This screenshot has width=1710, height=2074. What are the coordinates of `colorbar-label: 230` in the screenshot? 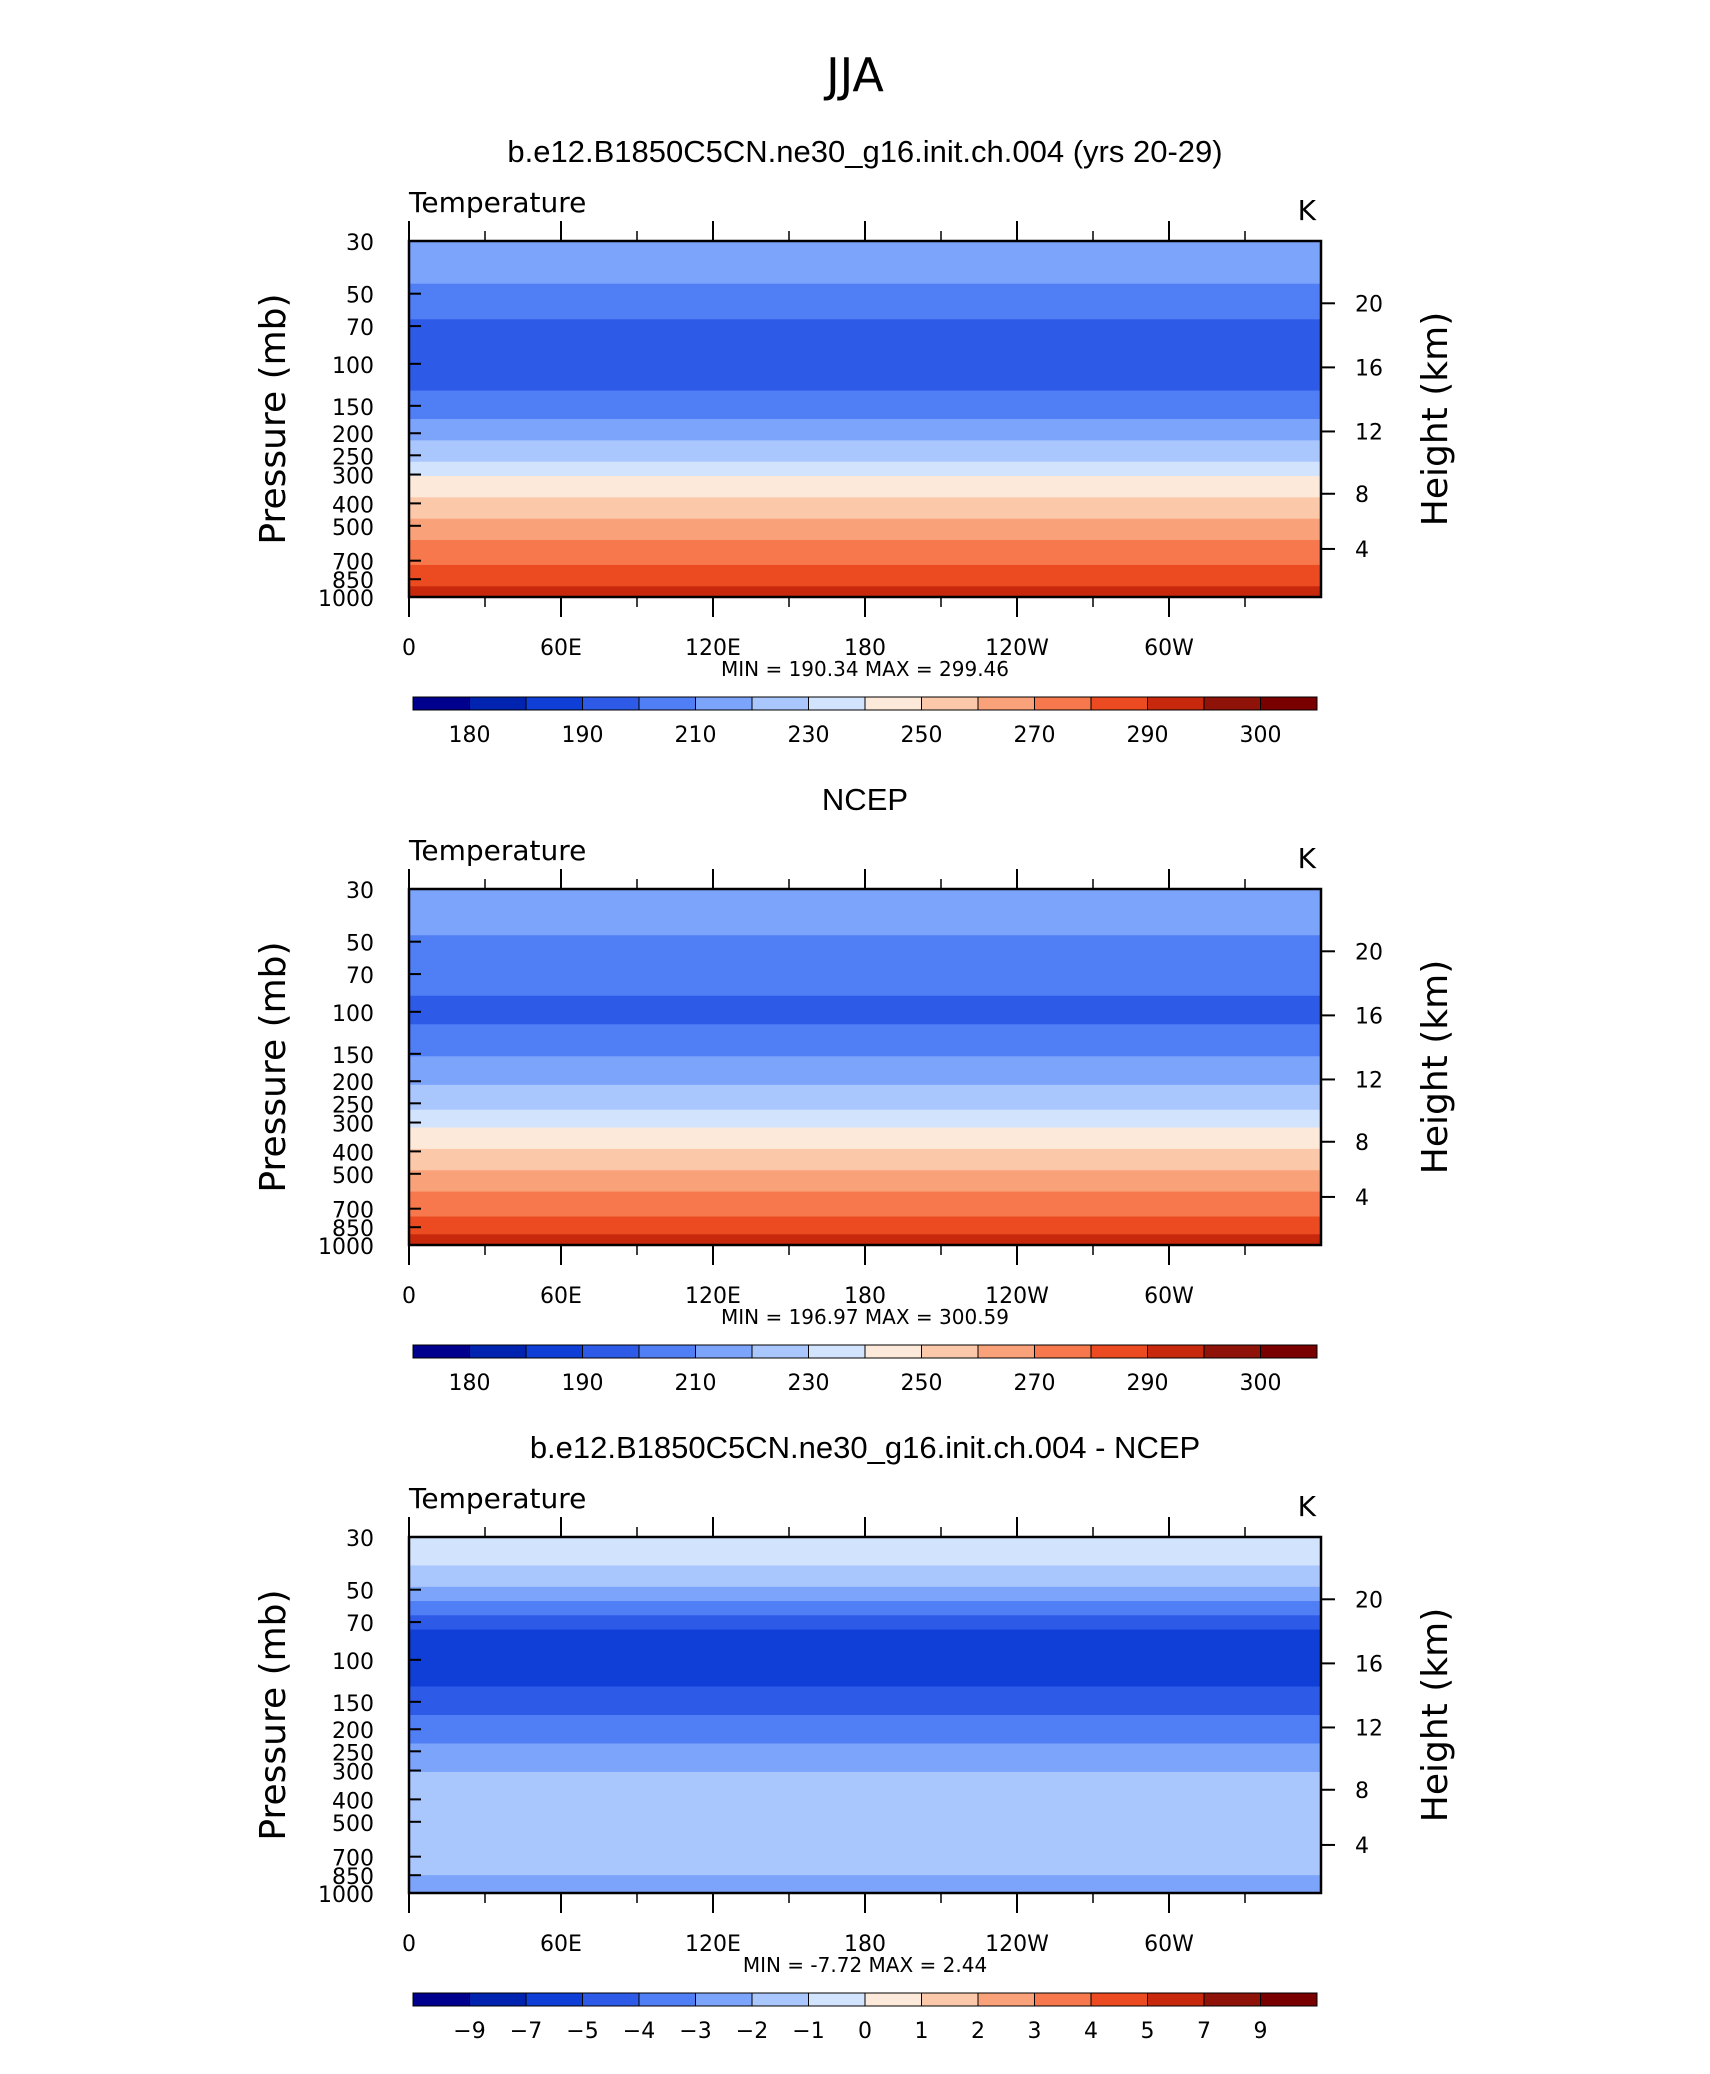 It's located at (809, 735).